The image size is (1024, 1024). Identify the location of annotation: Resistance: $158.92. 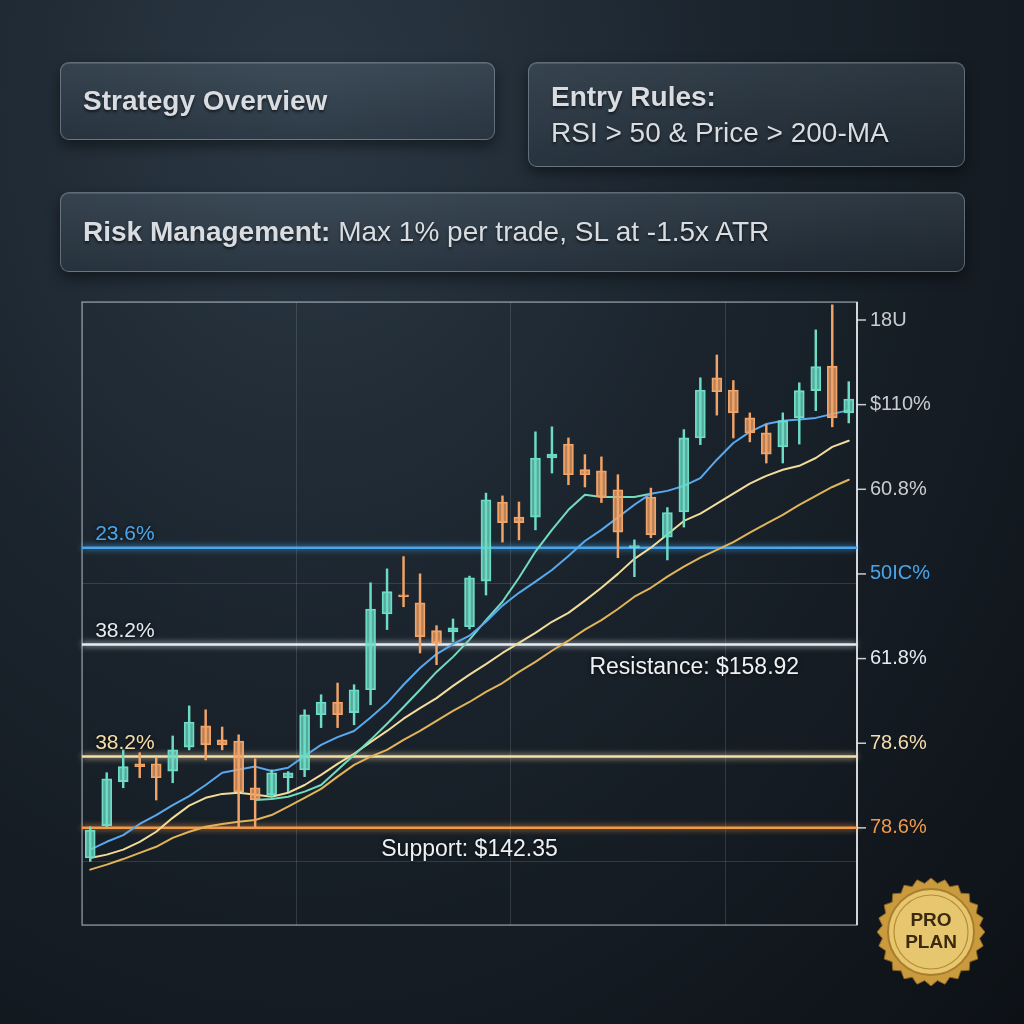
(694, 665).